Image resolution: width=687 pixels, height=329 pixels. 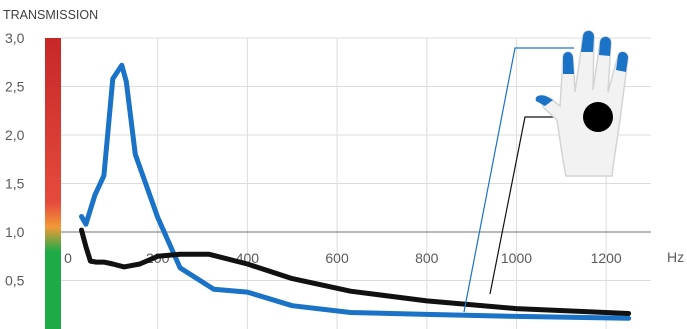 I want to click on y-tick-label: 1,5, so click(x=15, y=184).